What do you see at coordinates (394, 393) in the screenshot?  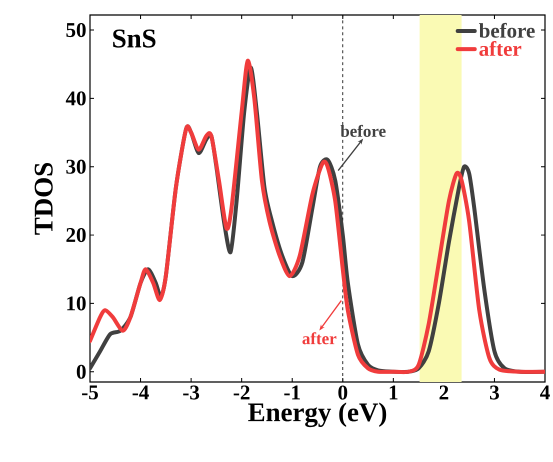 I see `x-tick-label: 1` at bounding box center [394, 393].